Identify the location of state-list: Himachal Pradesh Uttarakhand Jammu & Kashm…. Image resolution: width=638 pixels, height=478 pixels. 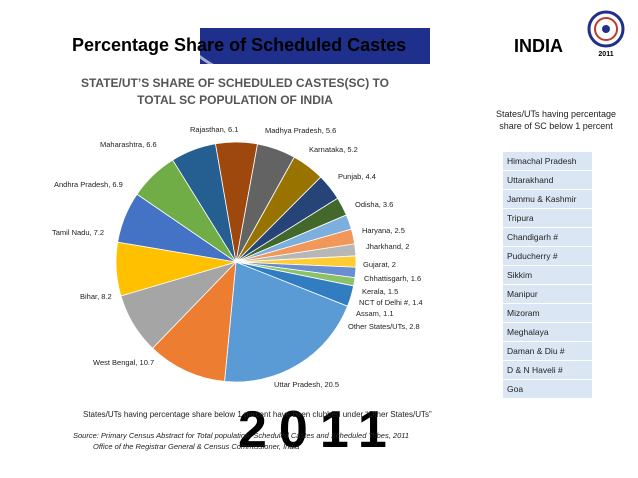
(547, 275).